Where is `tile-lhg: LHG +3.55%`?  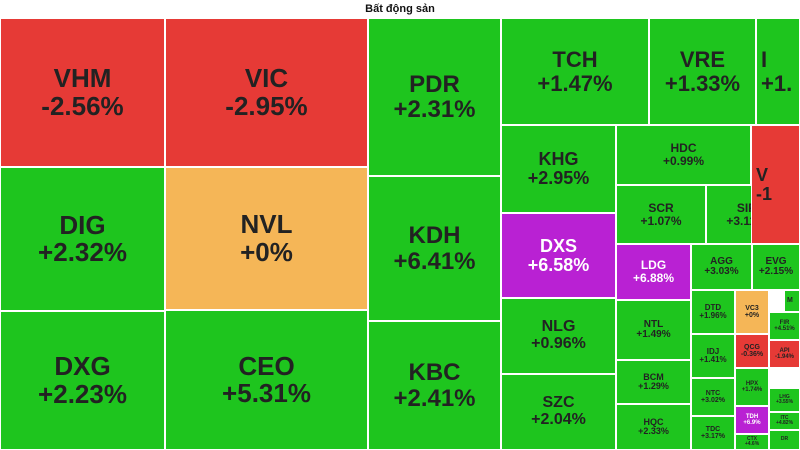 tile-lhg: LHG +3.55% is located at coordinates (784, 400).